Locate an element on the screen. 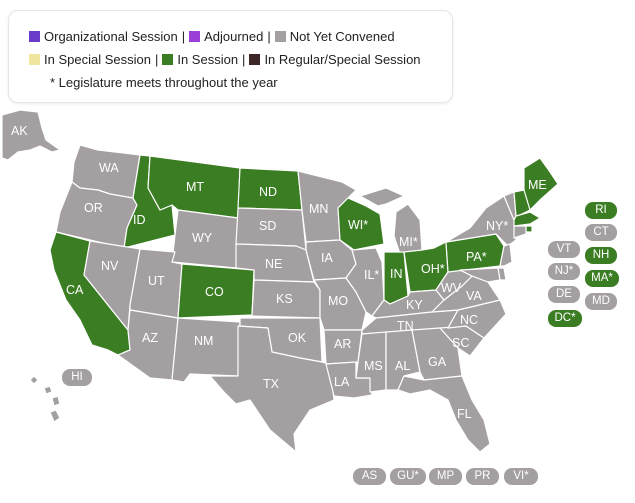 Image resolution: width=635 pixels, height=503 pixels. pill-VT: VT is located at coordinates (564, 249).